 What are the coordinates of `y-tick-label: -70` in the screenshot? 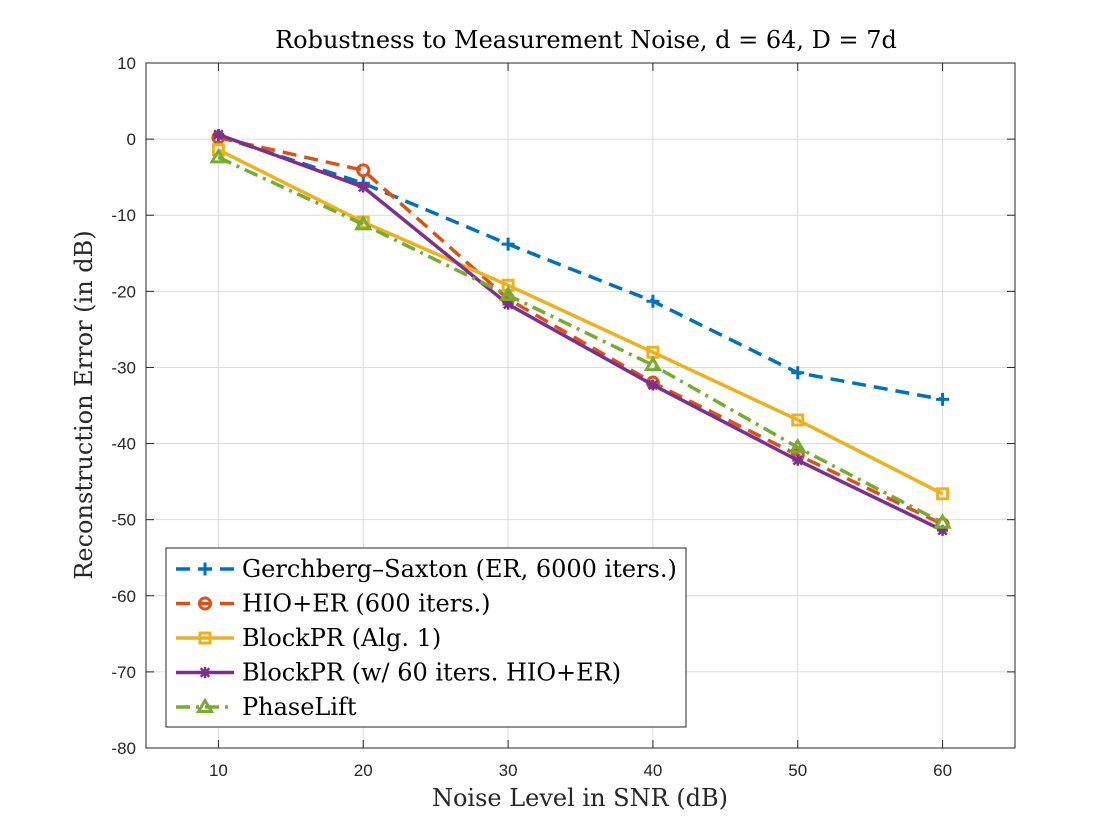 It's located at (123, 672).